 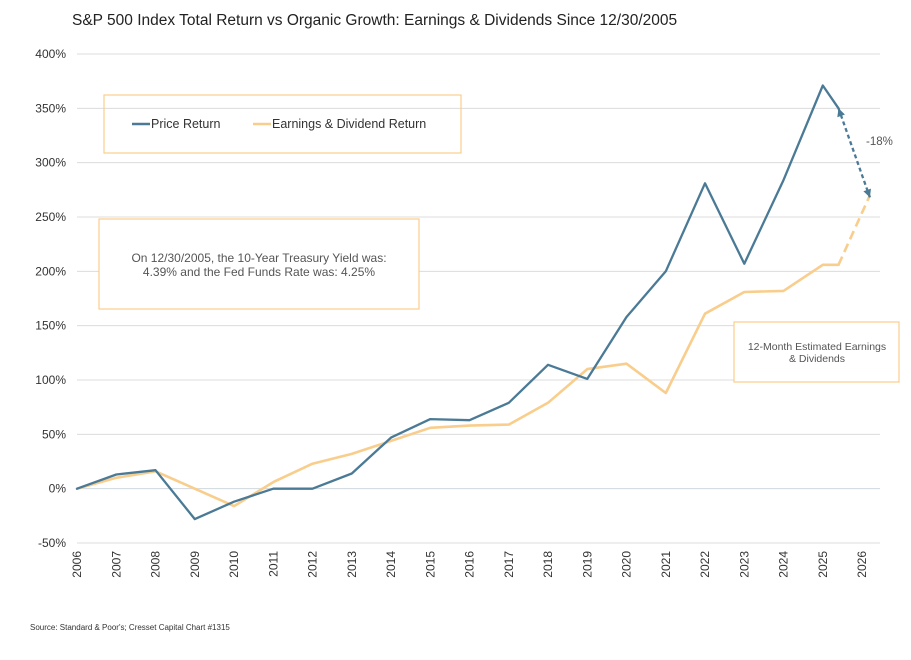 I want to click on x-tick-label: 2021, so click(x=666, y=564).